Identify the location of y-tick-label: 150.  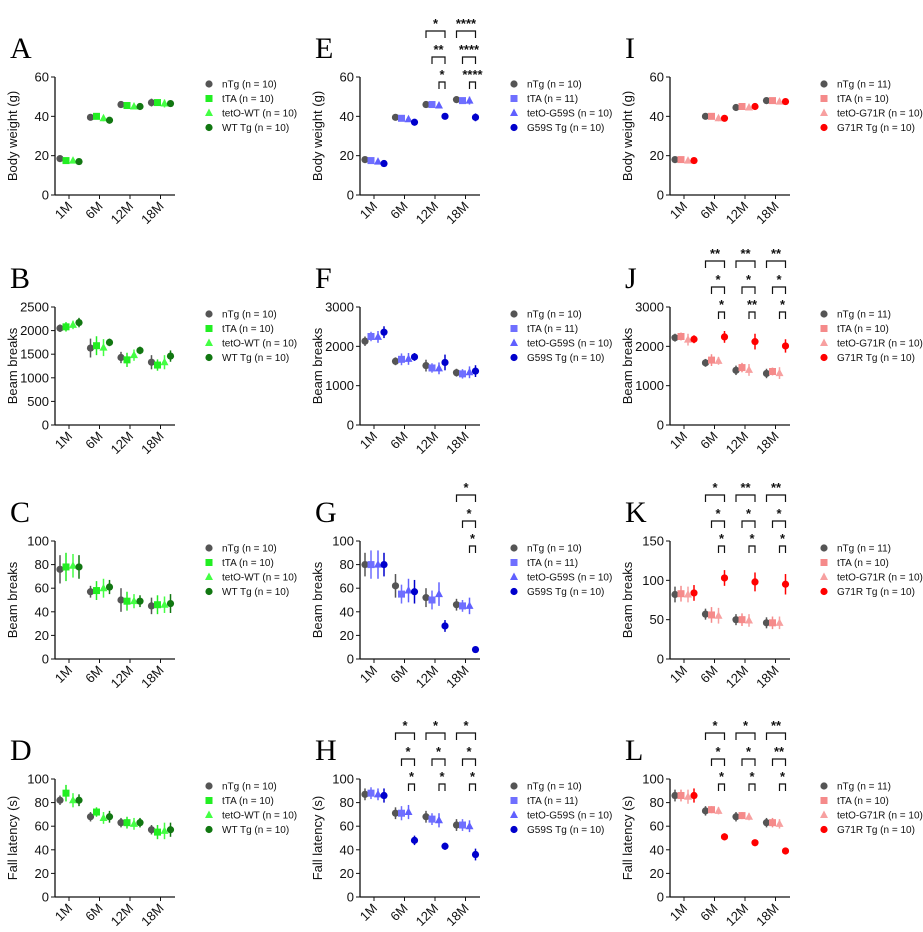
(653, 541).